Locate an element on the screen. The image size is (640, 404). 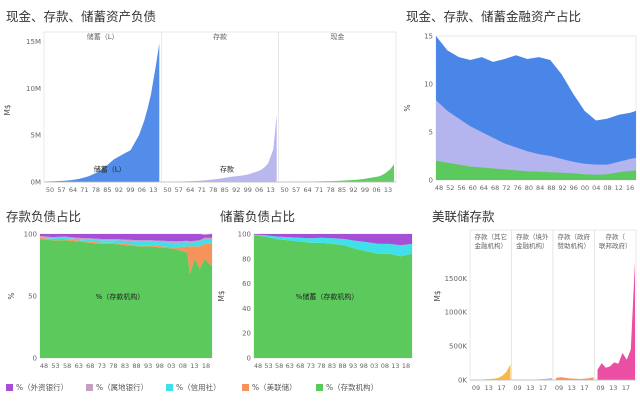
legend-item-foreign-banks: %（外资银行） is located at coordinates (37, 387).